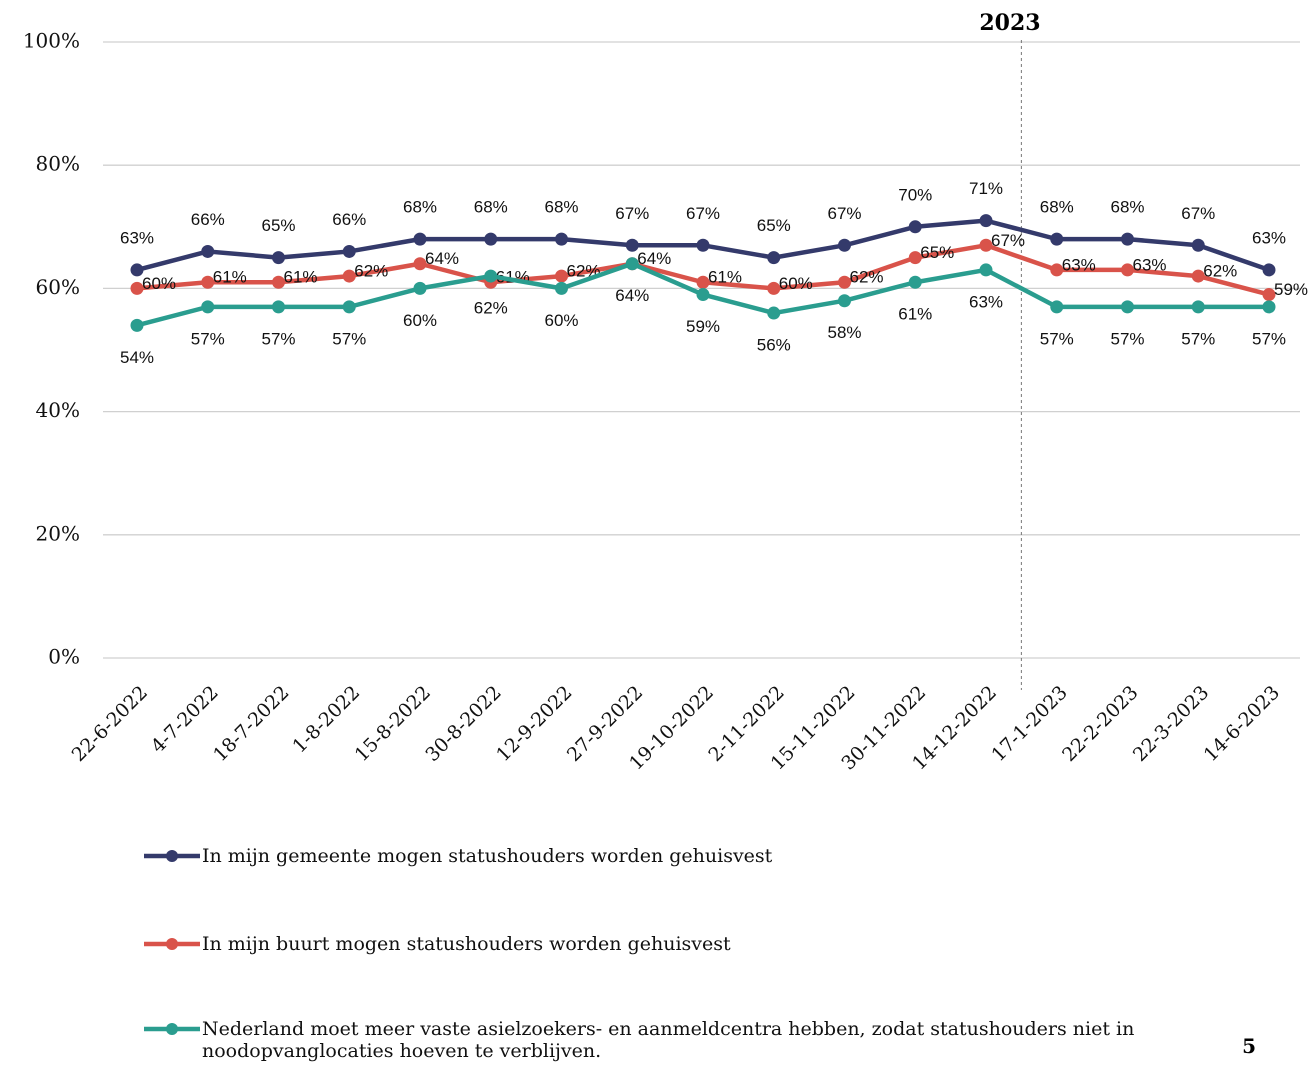 The image size is (1316, 1069). I want to click on y-tick-label: 40%, so click(58, 410).